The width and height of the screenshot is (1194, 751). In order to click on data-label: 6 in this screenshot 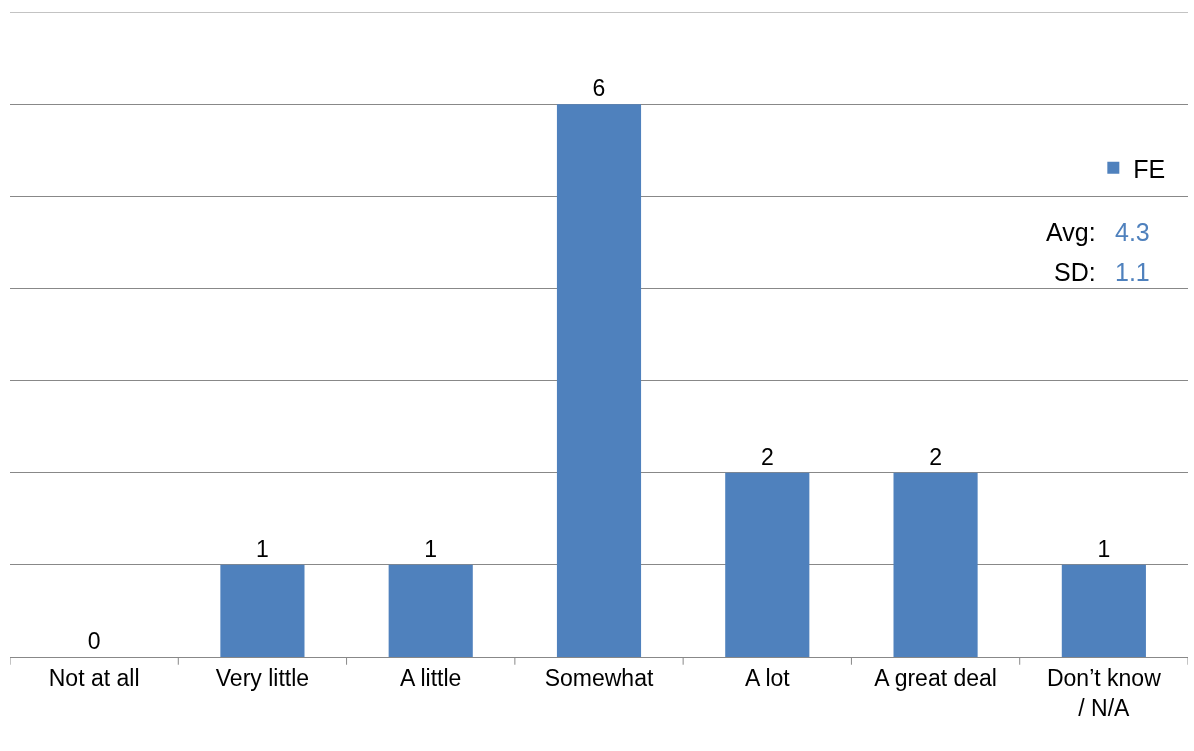, I will do `click(599, 88)`.